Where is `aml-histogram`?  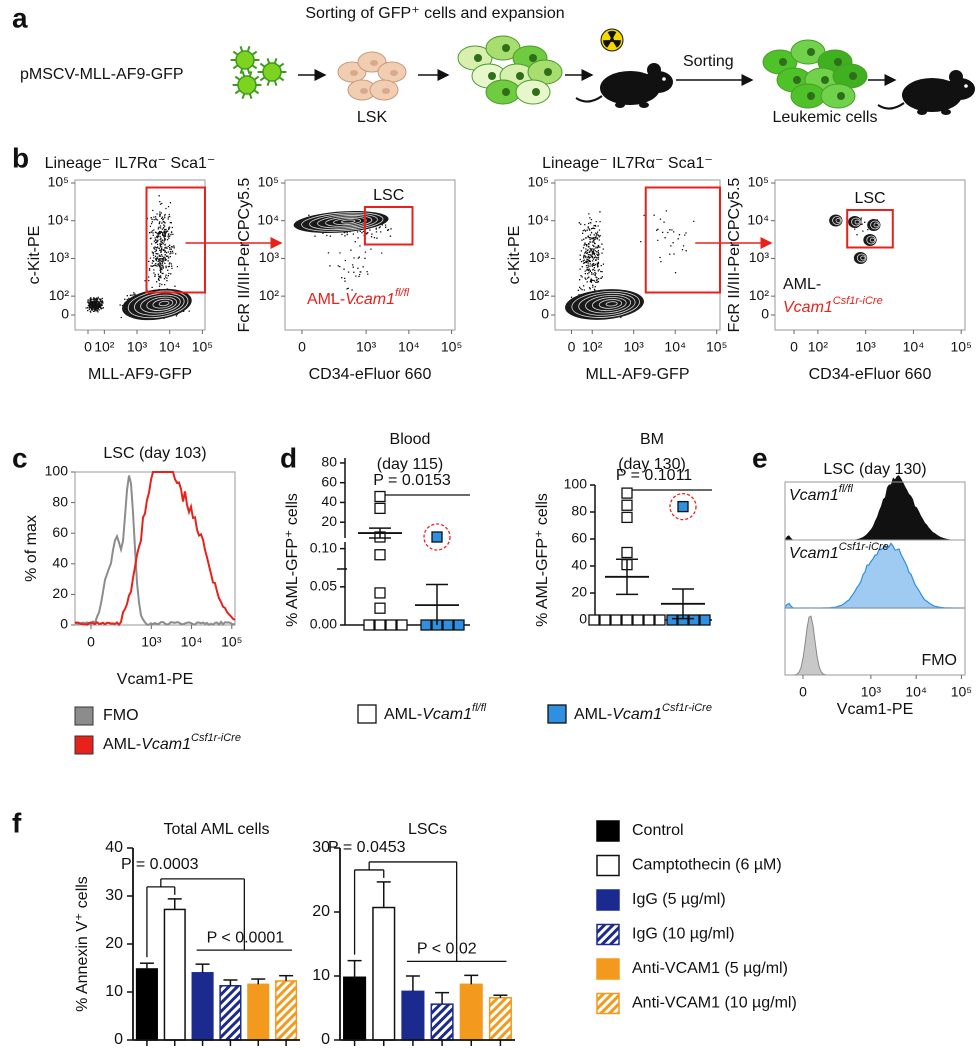 aml-histogram is located at coordinates (155, 549).